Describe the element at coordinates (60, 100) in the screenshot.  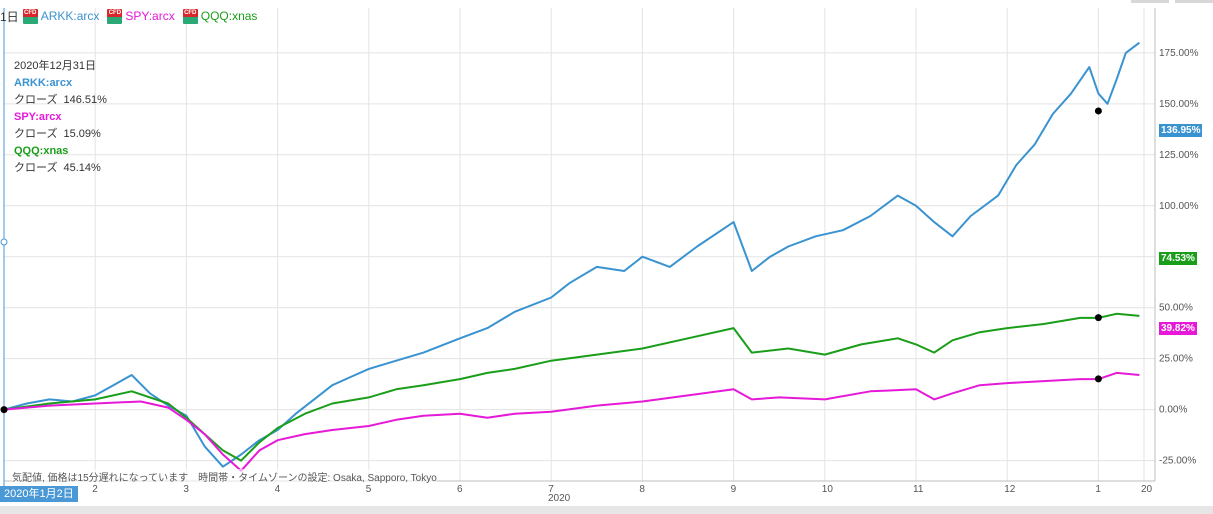
I see `info-close-arkk: クローズ 146.51%` at that location.